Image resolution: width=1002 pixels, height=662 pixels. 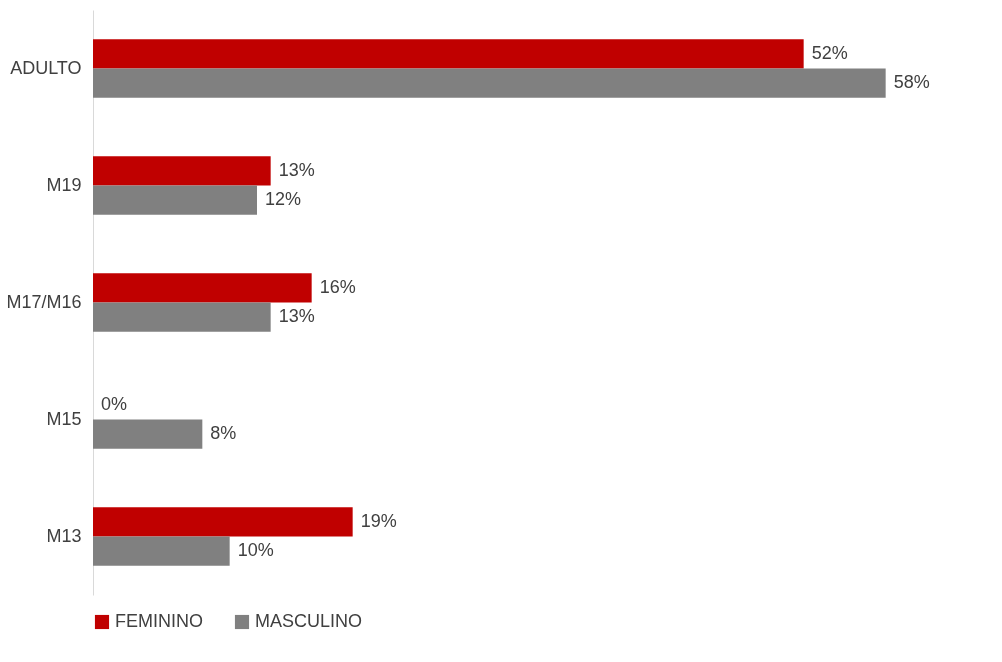 What do you see at coordinates (337, 286) in the screenshot?
I see `data-label: 16%` at bounding box center [337, 286].